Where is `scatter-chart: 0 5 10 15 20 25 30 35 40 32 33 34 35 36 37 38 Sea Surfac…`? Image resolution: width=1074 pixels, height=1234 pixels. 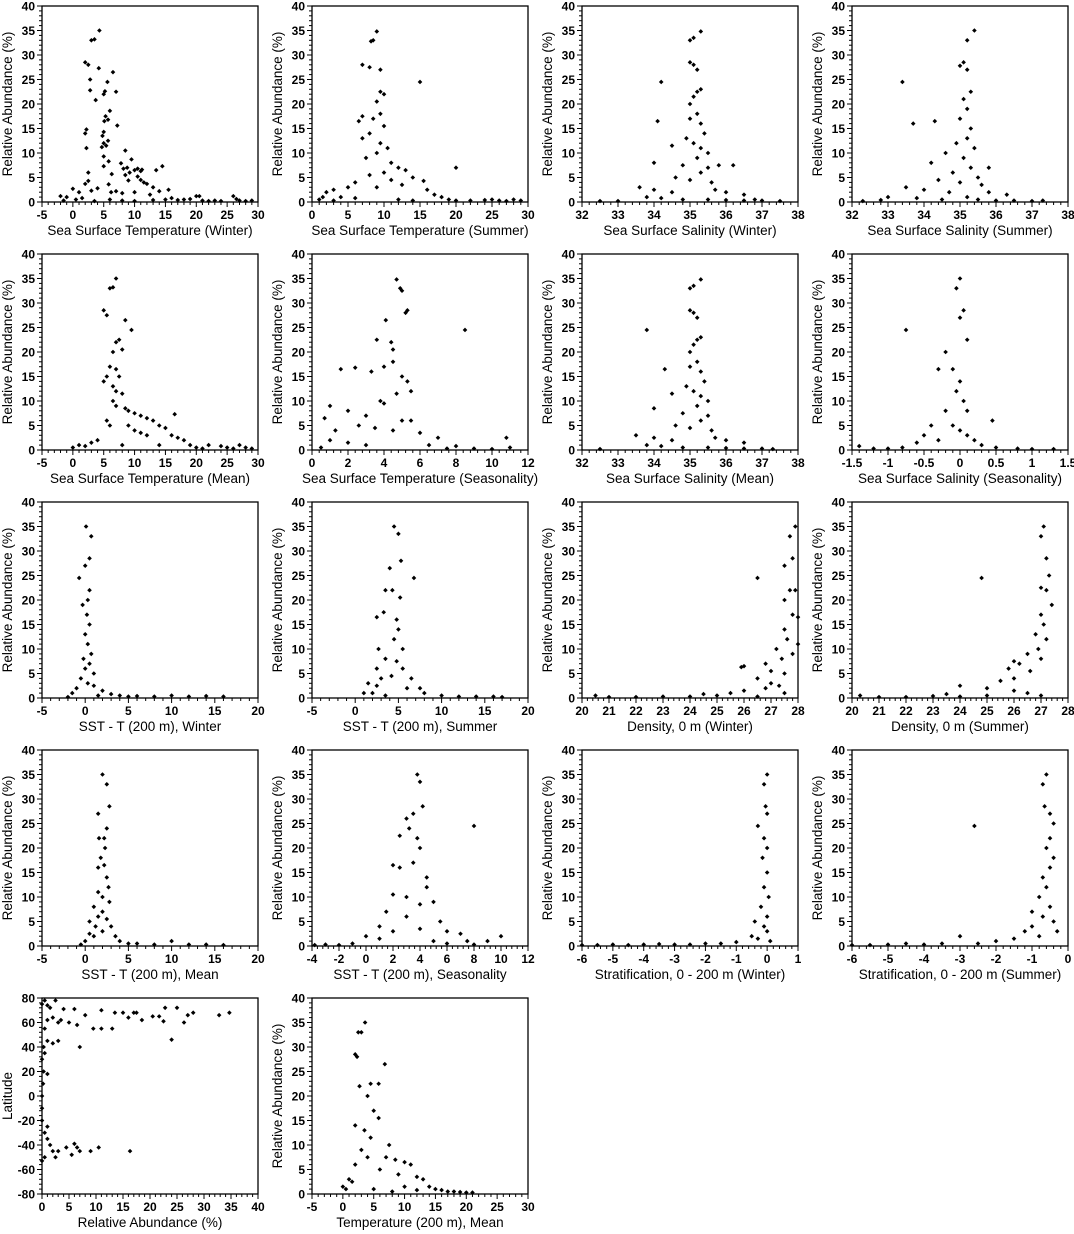 scatter-chart: 0 5 10 15 20 25 30 35 40 32 33 34 35 36 37 38 Sea Surfac… is located at coordinates (942, 119).